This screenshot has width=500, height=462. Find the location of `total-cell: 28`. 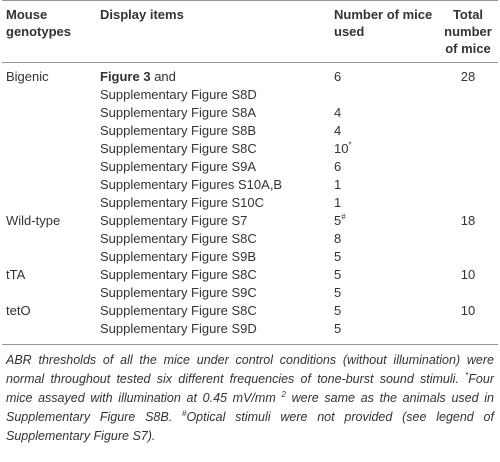

total-cell: 28 is located at coordinates (468, 76).